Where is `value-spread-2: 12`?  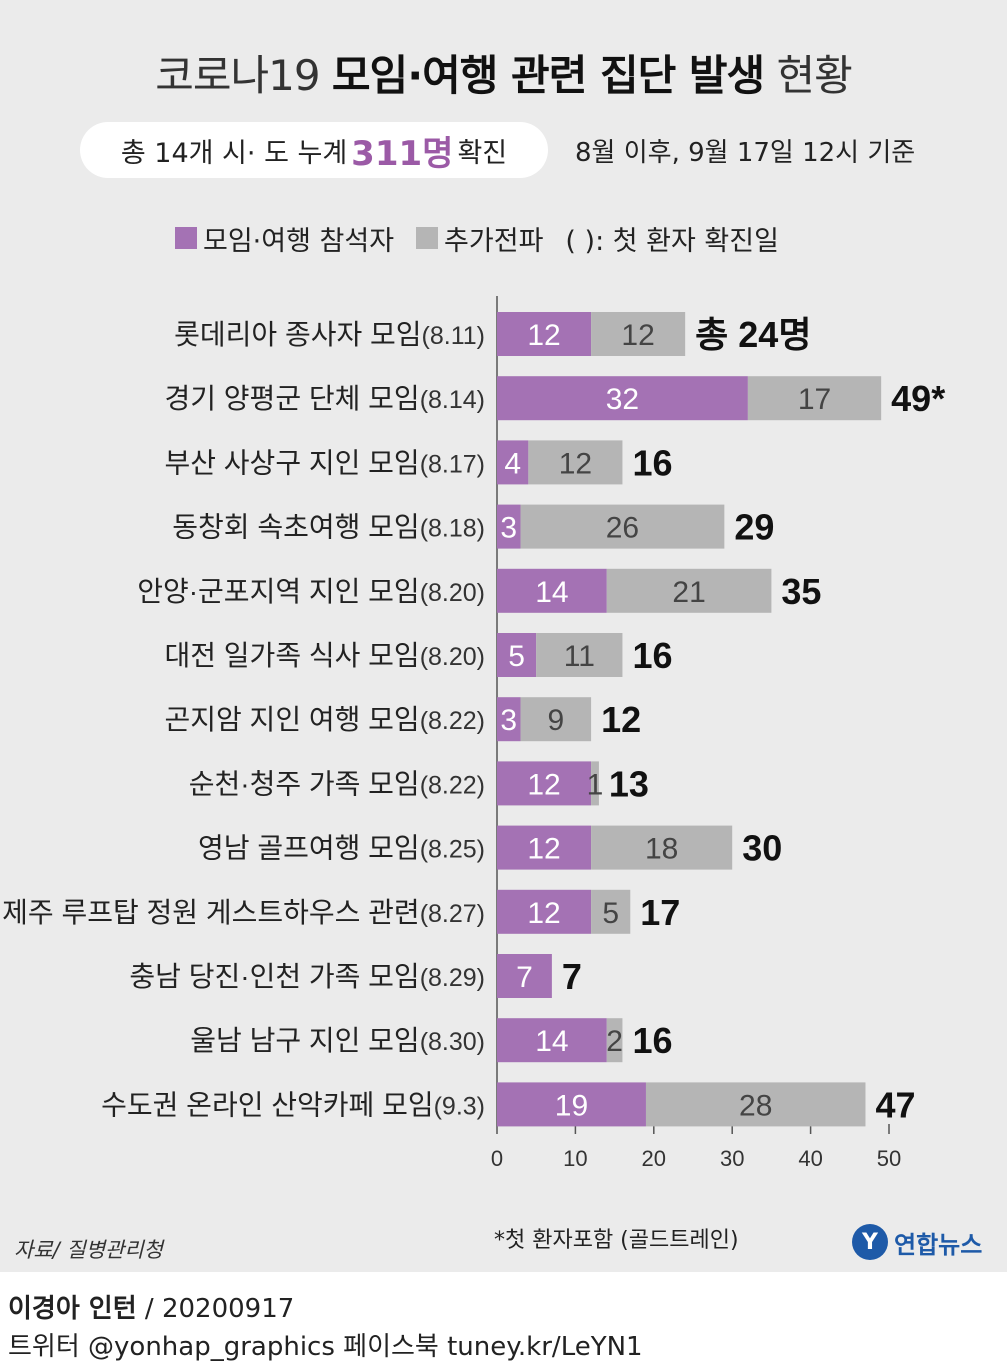
value-spread-2: 12 is located at coordinates (575, 463).